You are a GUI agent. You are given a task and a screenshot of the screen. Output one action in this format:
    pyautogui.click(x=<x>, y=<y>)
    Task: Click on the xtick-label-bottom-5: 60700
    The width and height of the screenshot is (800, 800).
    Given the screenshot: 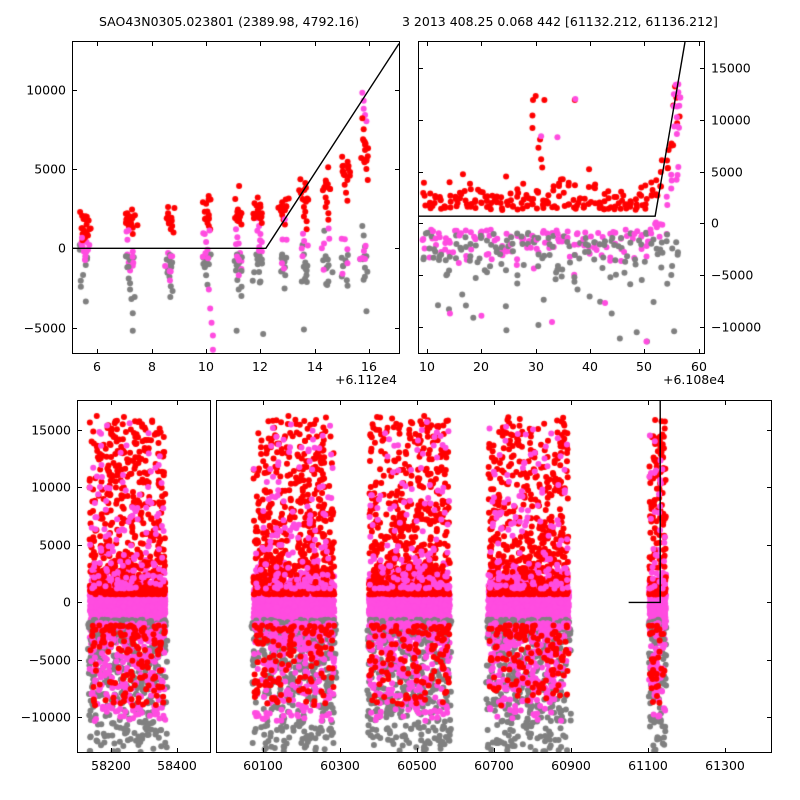 What is the action you would take?
    pyautogui.click(x=494, y=765)
    